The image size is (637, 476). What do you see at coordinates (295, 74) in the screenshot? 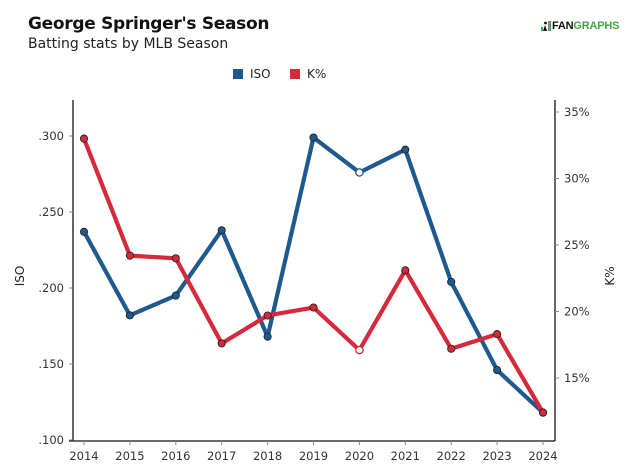
I see `legend-swatch-k-pct` at bounding box center [295, 74].